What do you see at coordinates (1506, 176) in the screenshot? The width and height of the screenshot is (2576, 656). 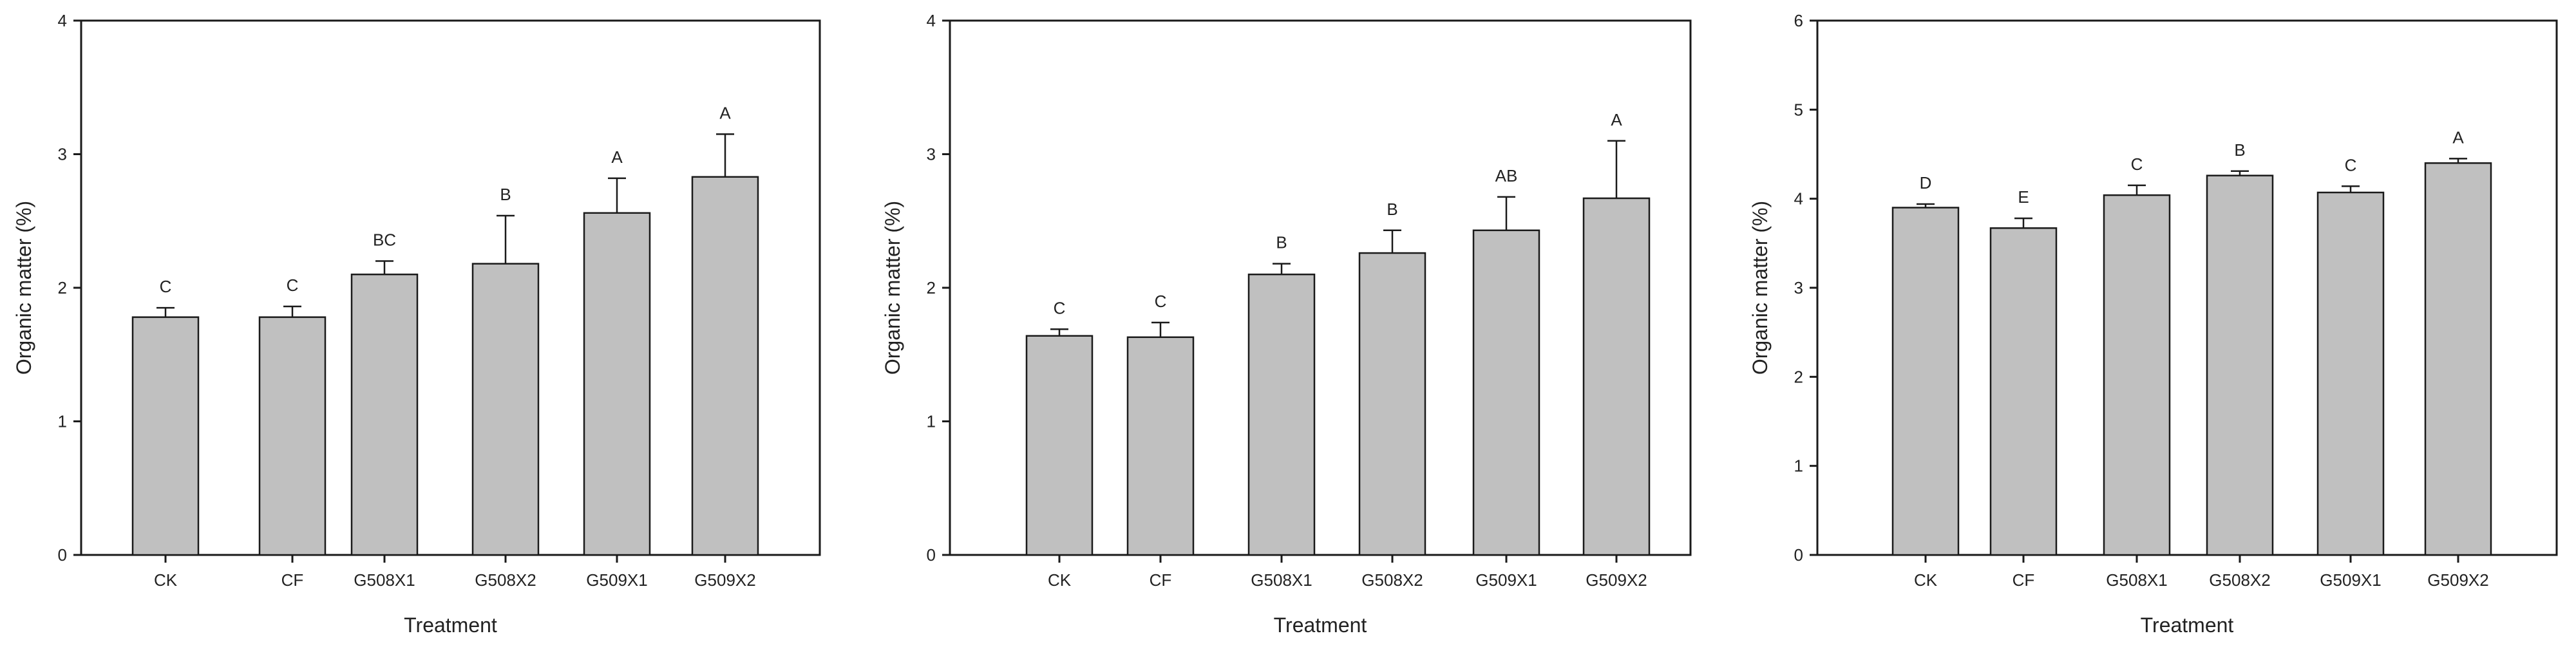 I see `significance-letter: AB` at bounding box center [1506, 176].